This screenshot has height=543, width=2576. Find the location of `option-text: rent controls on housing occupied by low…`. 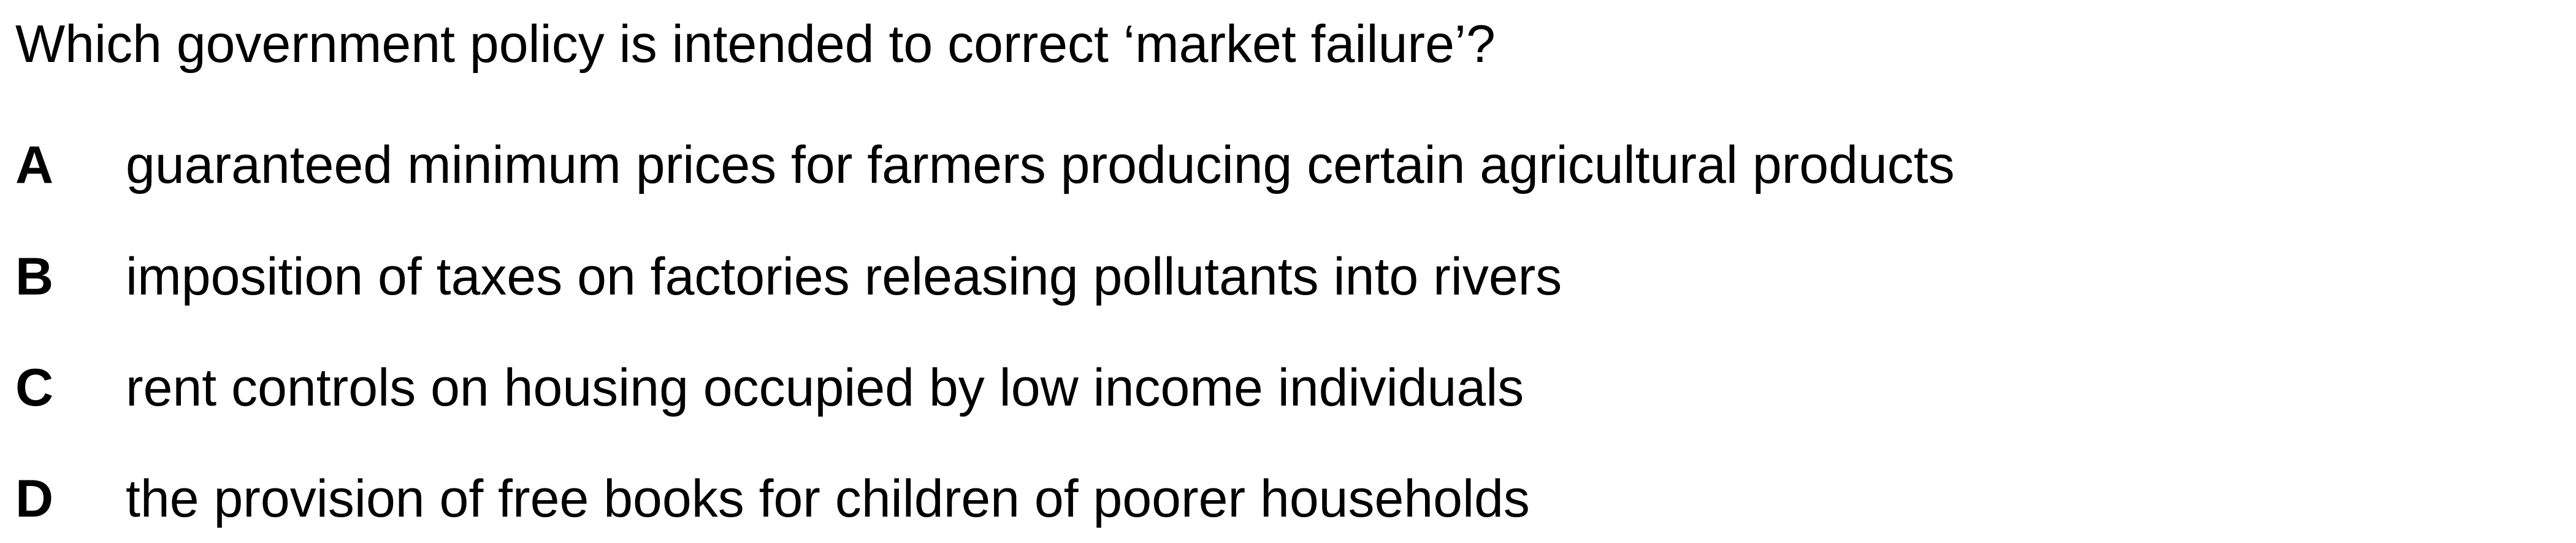

option-text: rent controls on housing occupied by low… is located at coordinates (825, 387).